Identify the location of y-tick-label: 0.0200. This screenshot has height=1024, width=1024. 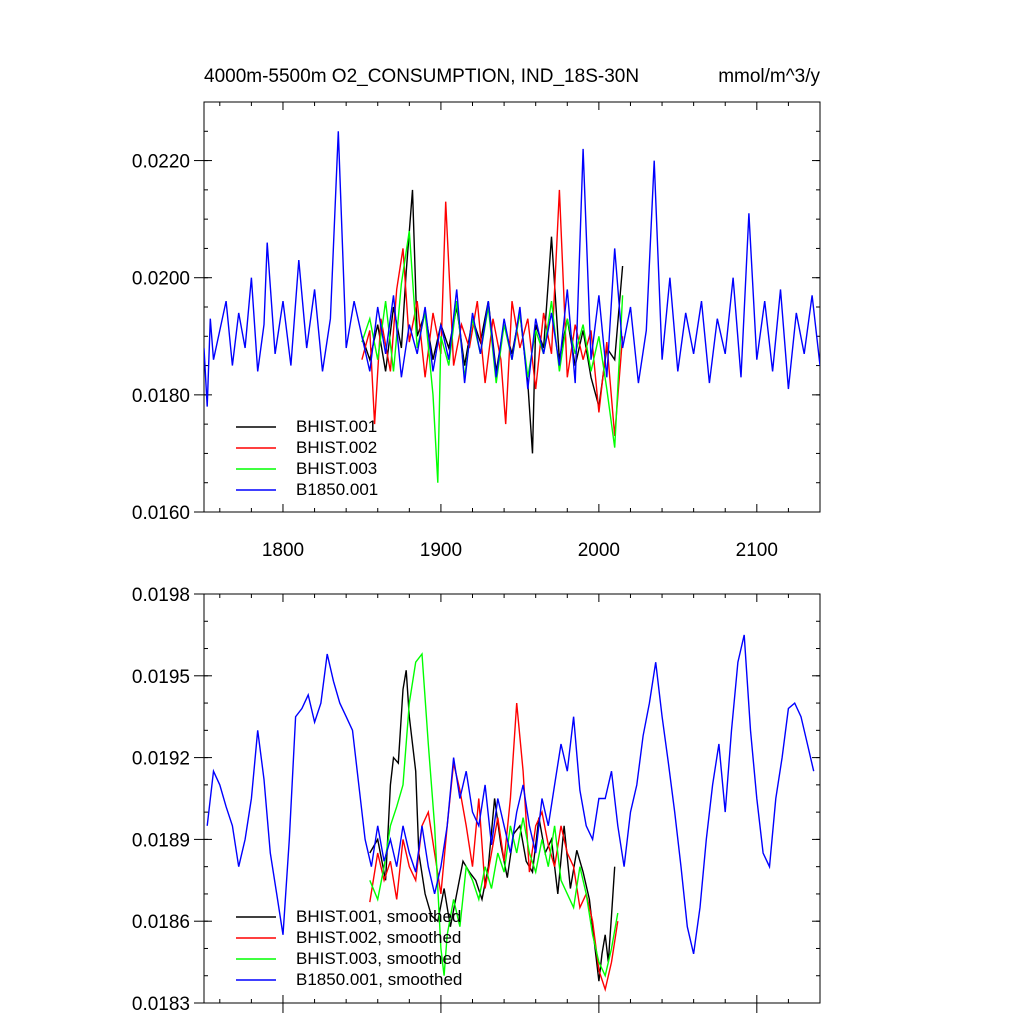
(161, 279).